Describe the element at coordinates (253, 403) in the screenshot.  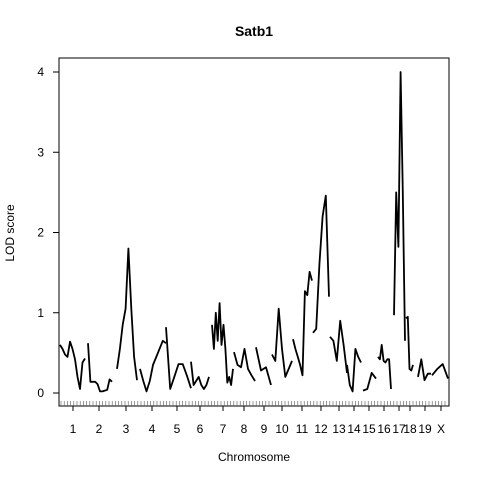
I see `marker-rug` at that location.